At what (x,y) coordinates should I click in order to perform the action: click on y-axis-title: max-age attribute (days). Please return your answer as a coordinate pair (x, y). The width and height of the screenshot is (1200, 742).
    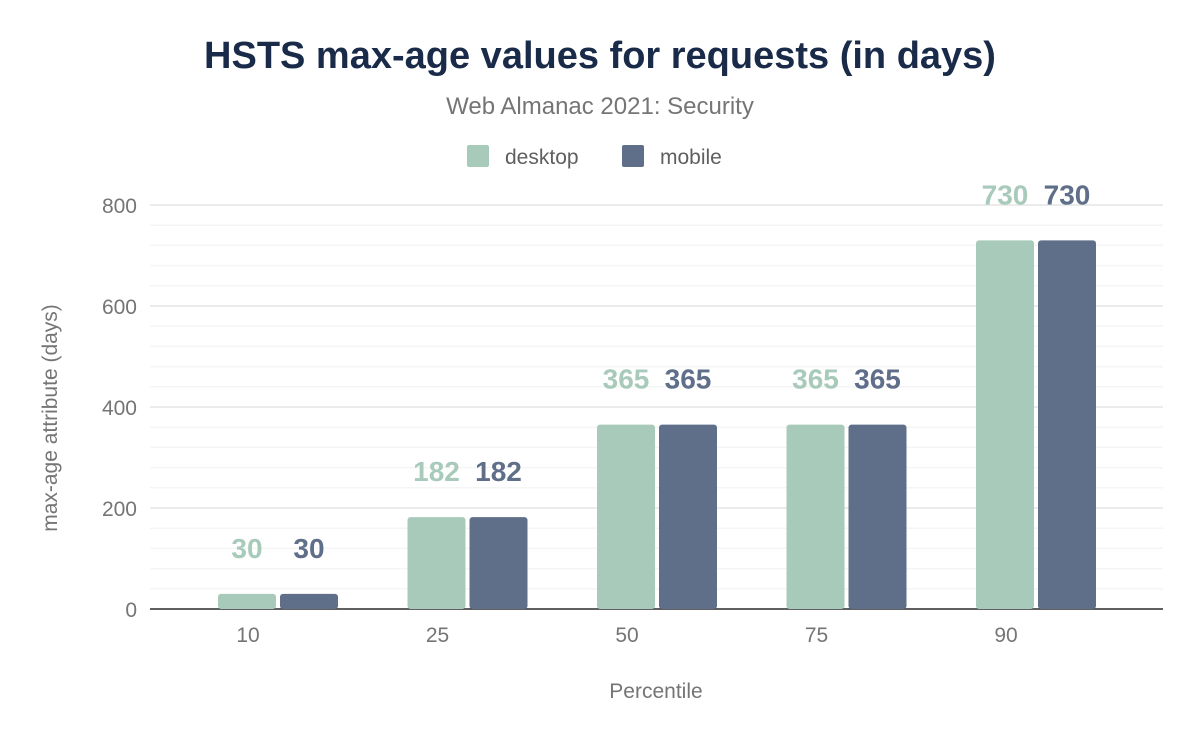
    Looking at the image, I should click on (50, 418).